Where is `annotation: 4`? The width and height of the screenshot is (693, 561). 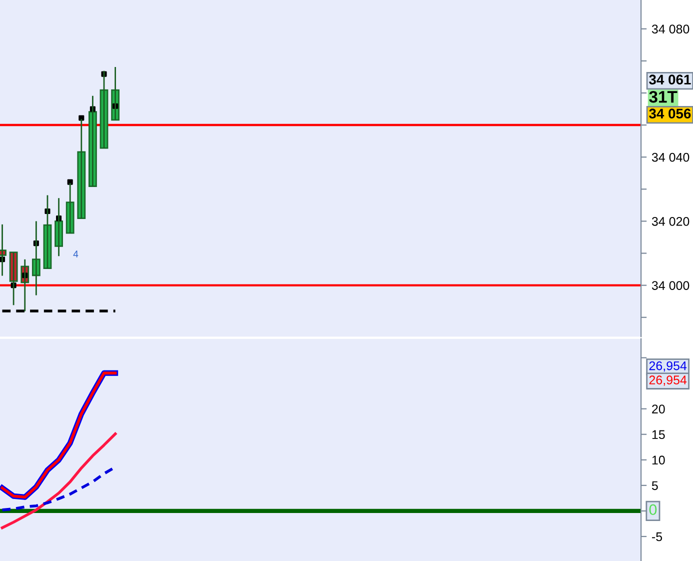
annotation: 4 is located at coordinates (75, 254).